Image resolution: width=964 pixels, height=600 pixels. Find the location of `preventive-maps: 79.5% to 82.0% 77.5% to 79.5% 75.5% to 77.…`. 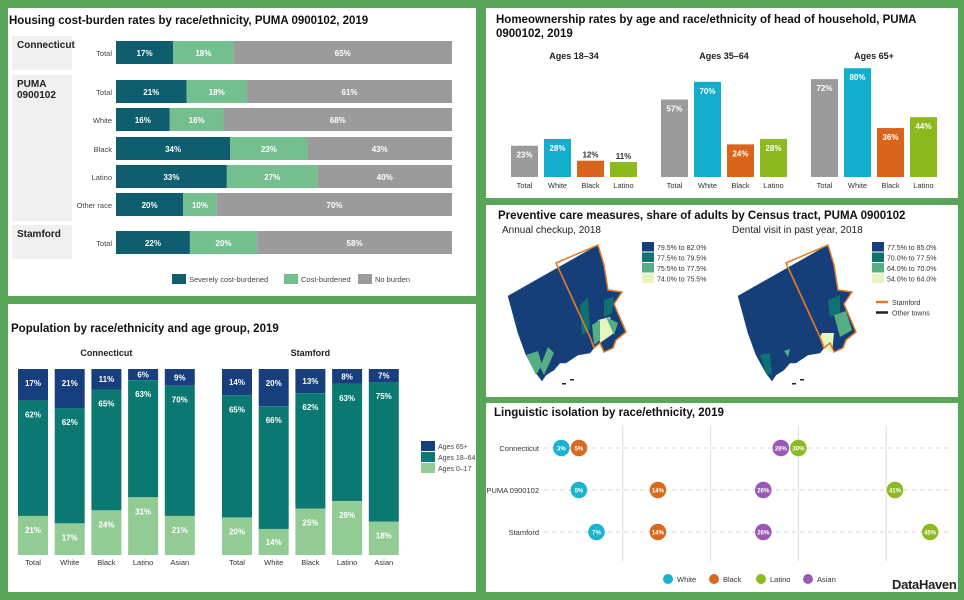

preventive-maps: 79.5% to 82.0% 77.5% to 79.5% 75.5% to 77.… is located at coordinates (721, 313).